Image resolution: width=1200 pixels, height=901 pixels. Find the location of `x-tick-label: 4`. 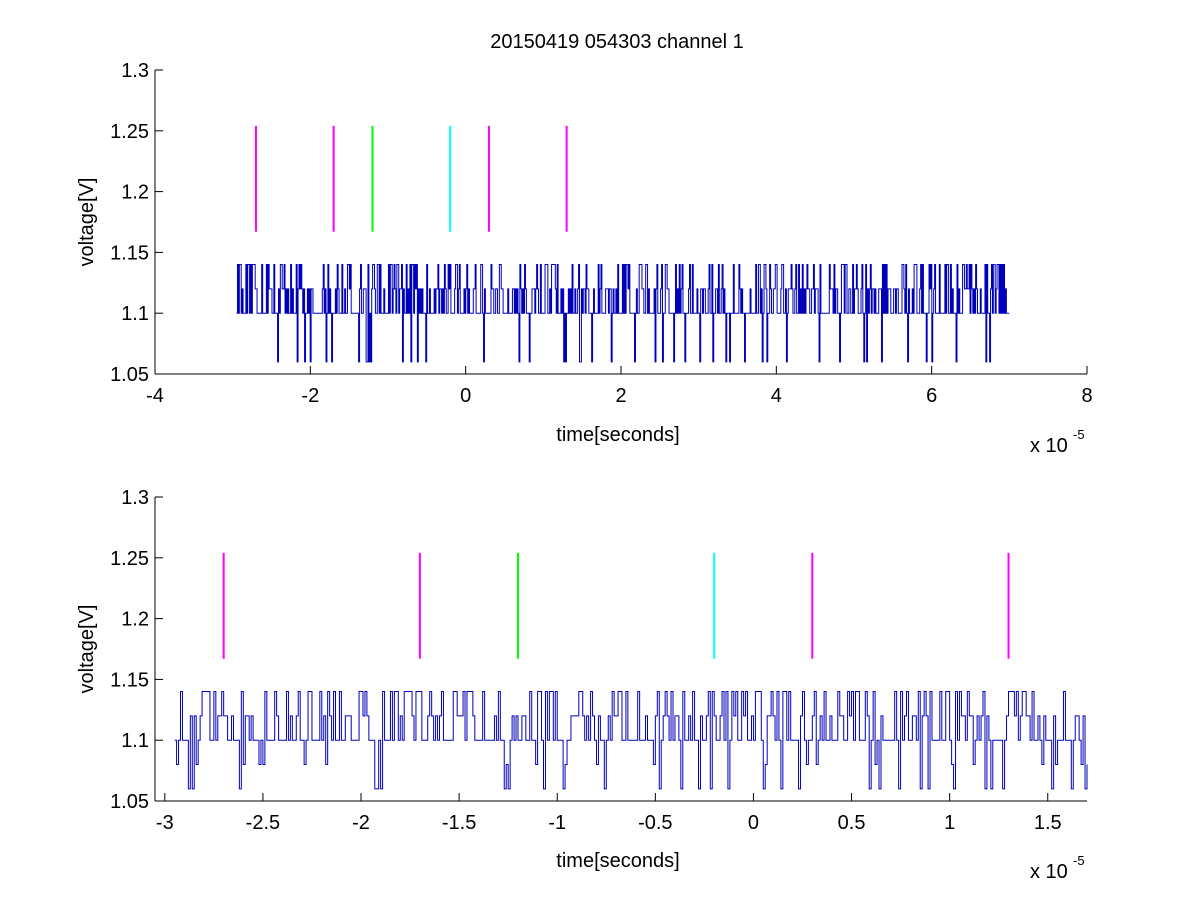

x-tick-label: 4 is located at coordinates (776, 396).